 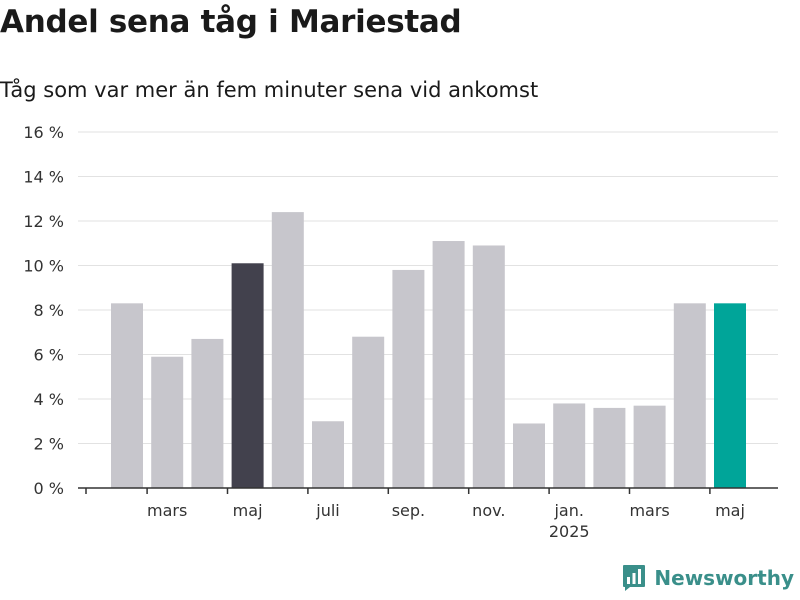 I want to click on y-tick-label: 16 %, so click(x=43, y=132).